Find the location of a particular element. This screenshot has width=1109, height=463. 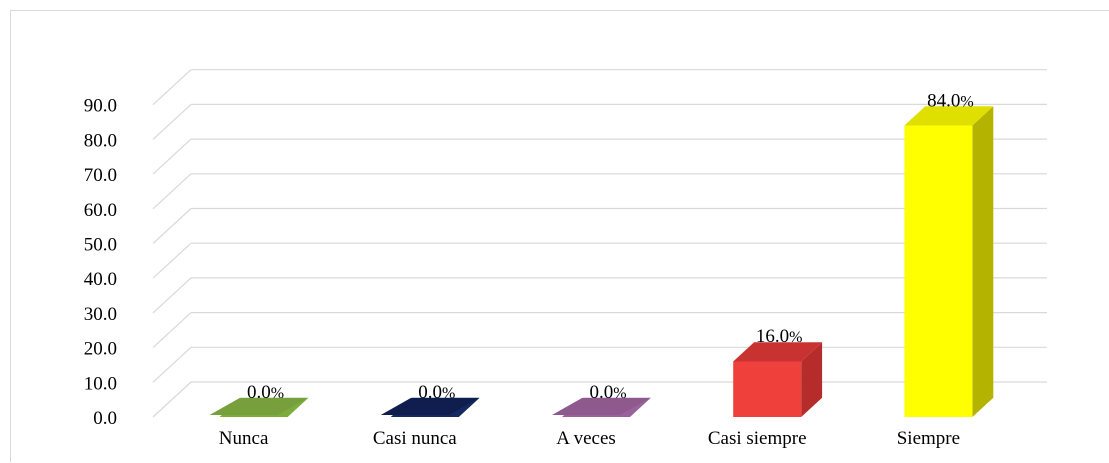

y-tick-label: 30.0 is located at coordinates (100, 314).